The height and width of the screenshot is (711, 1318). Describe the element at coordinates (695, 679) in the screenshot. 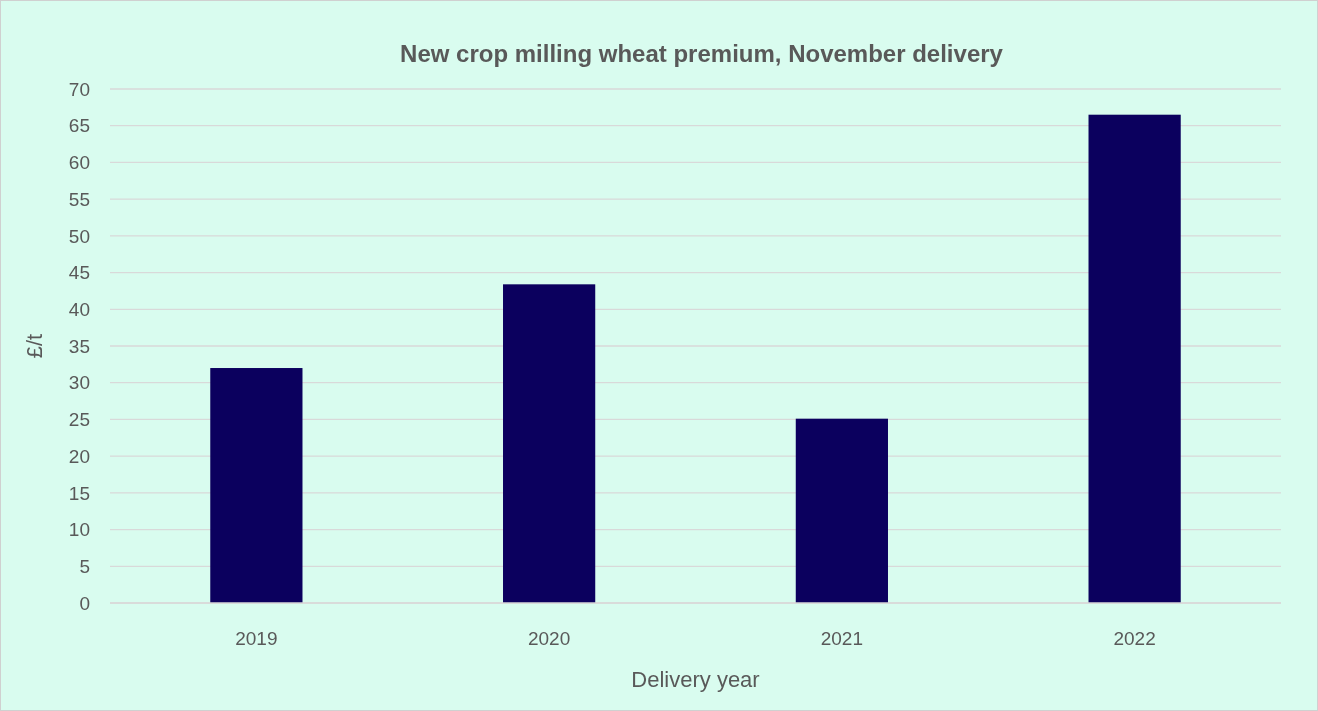

I see `x-axis-title: Delivery year` at that location.